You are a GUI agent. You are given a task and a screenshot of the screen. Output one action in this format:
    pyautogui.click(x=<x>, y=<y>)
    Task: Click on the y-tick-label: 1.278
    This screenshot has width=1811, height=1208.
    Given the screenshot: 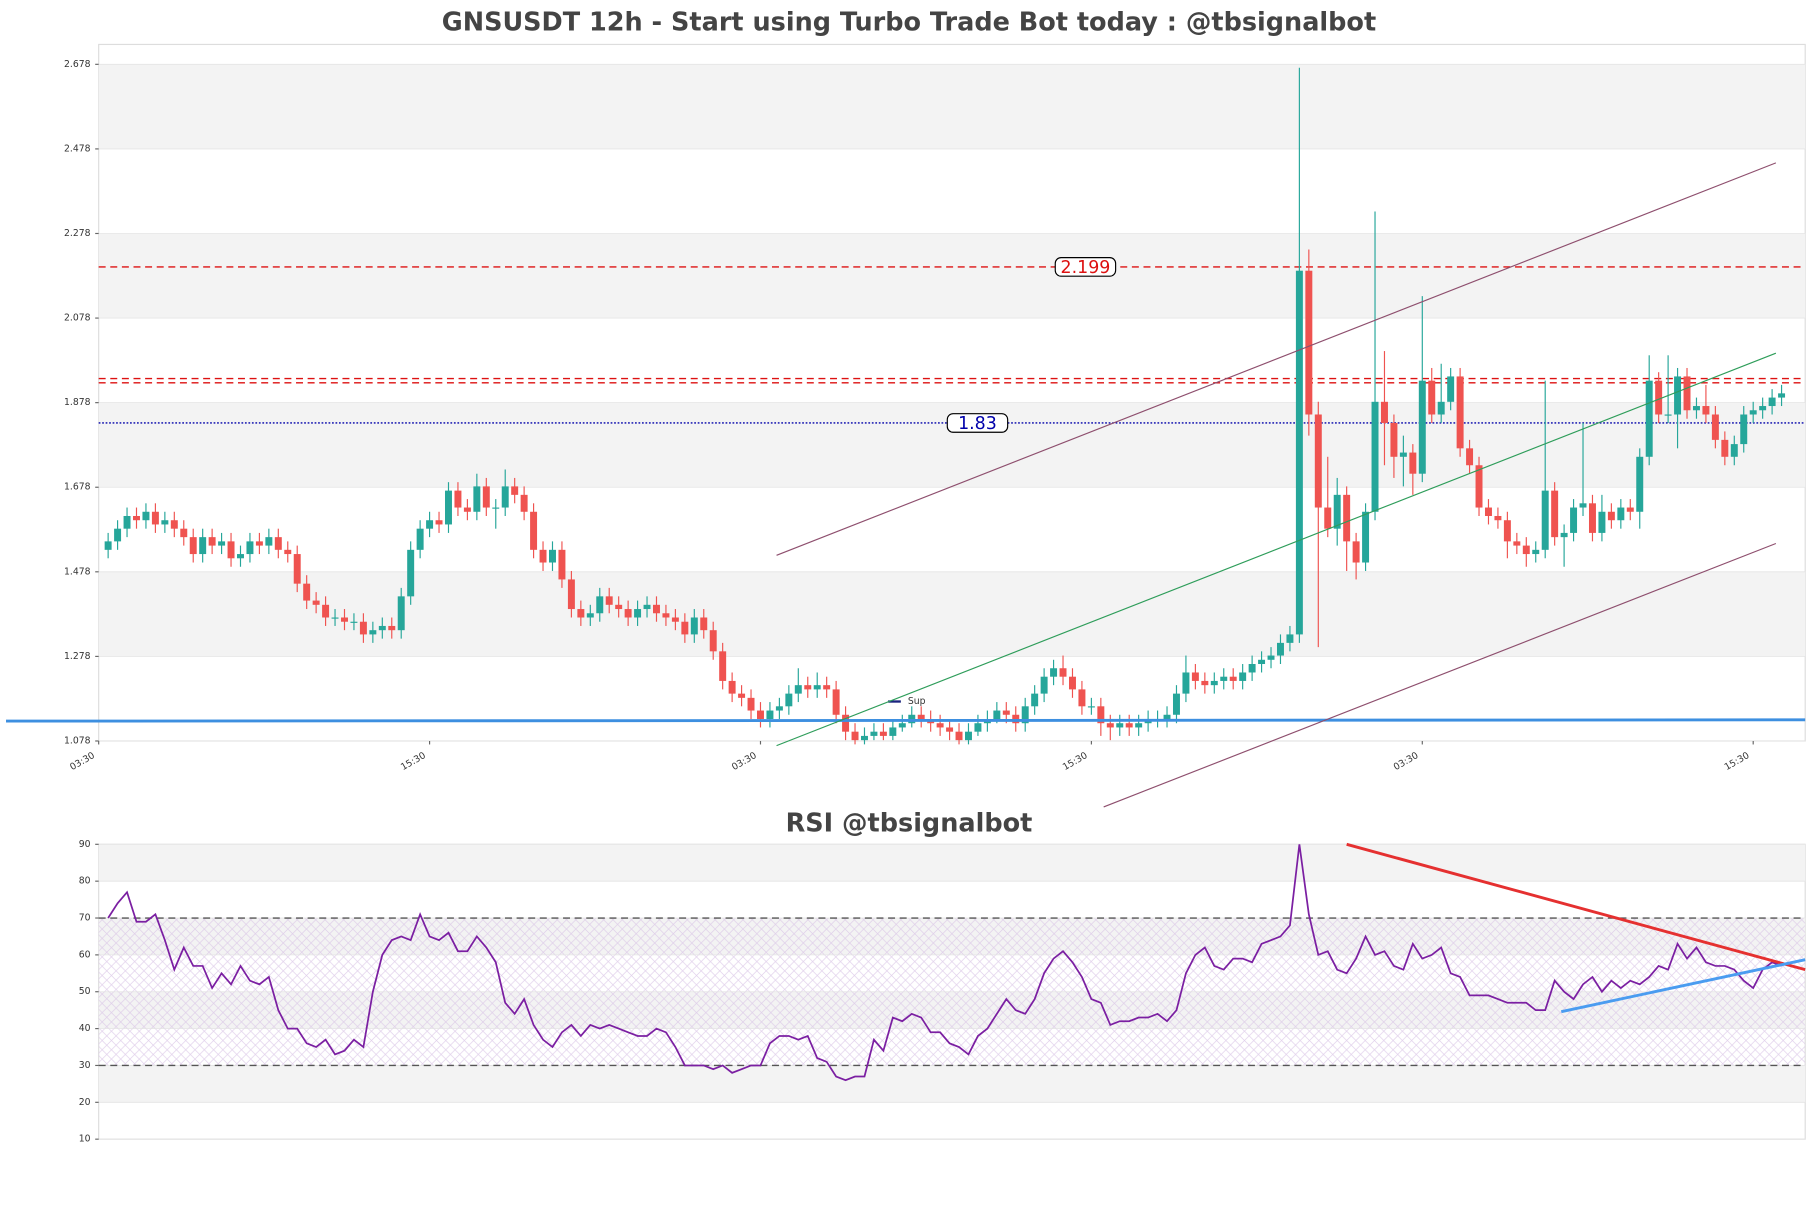 What is the action you would take?
    pyautogui.click(x=77, y=656)
    